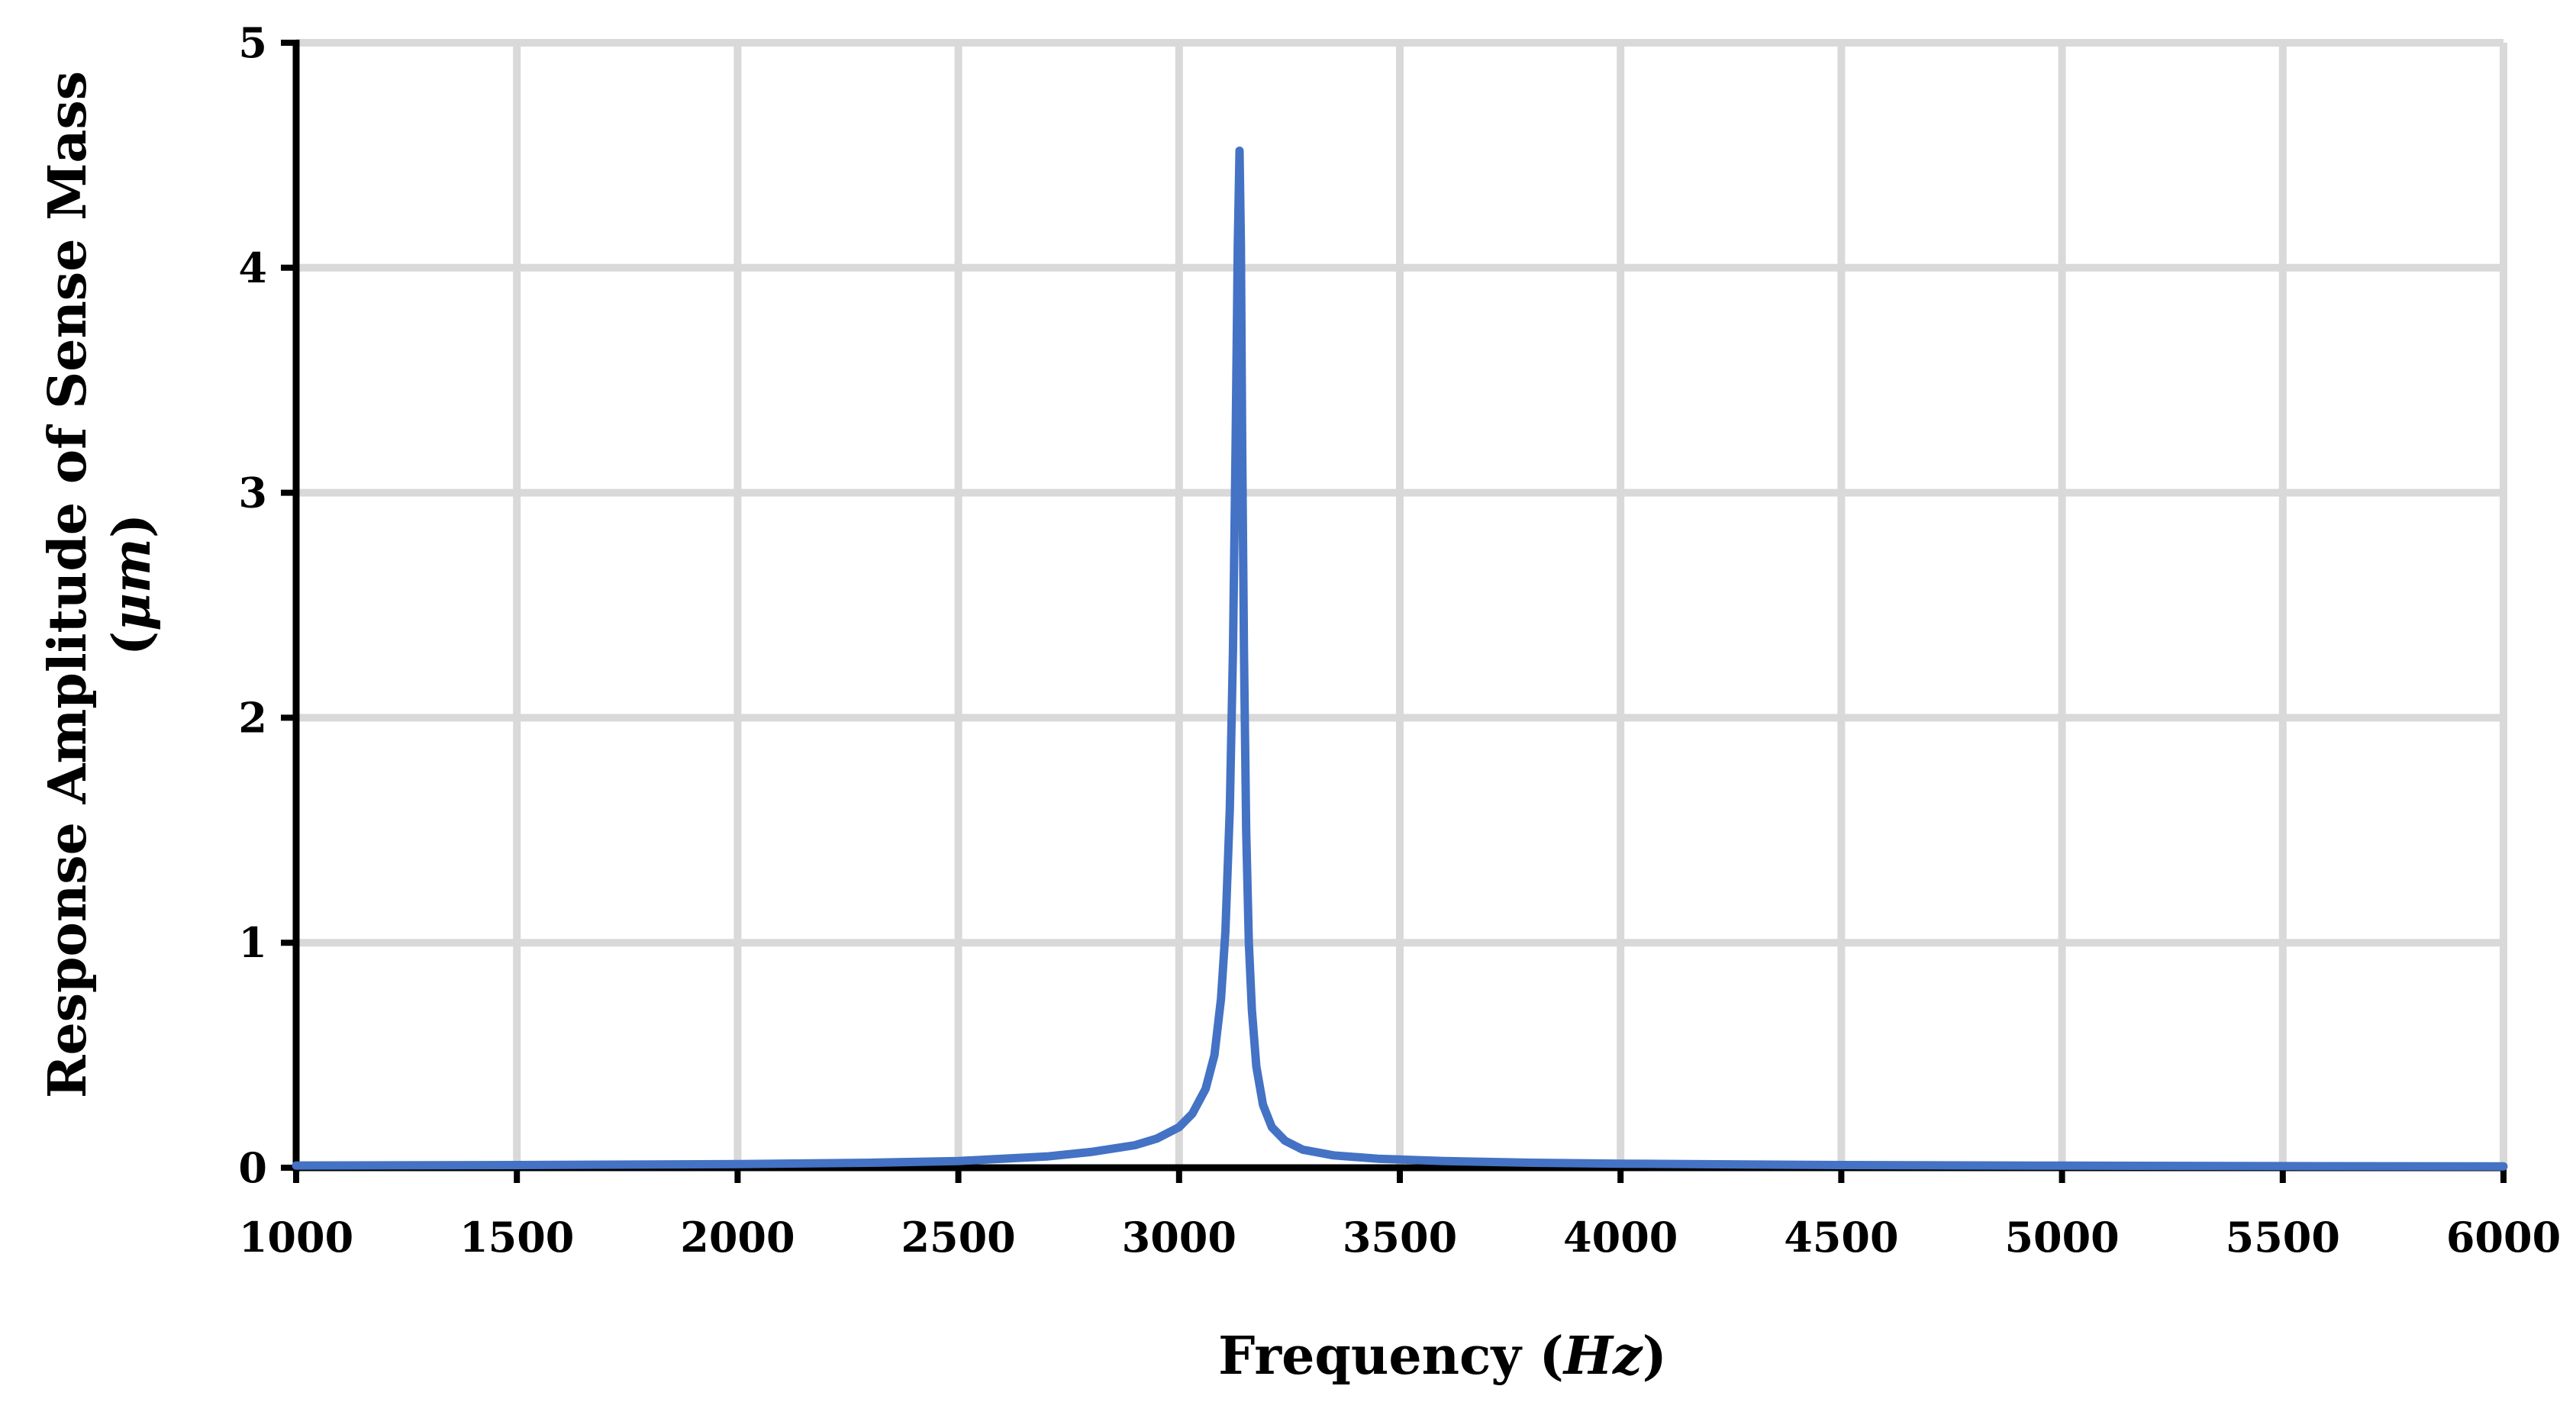 This screenshot has width=2576, height=1415. I want to click on x-tick-label: 3500, so click(1400, 1238).